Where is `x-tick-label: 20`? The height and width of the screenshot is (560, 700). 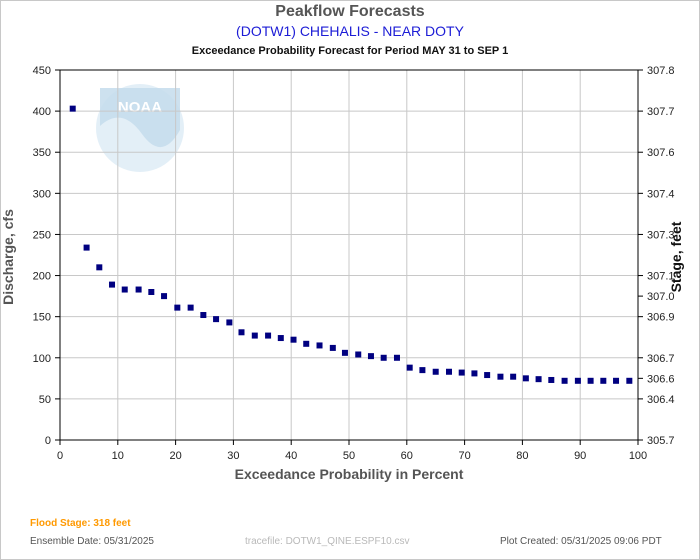
x-tick-label: 20 is located at coordinates (175, 456).